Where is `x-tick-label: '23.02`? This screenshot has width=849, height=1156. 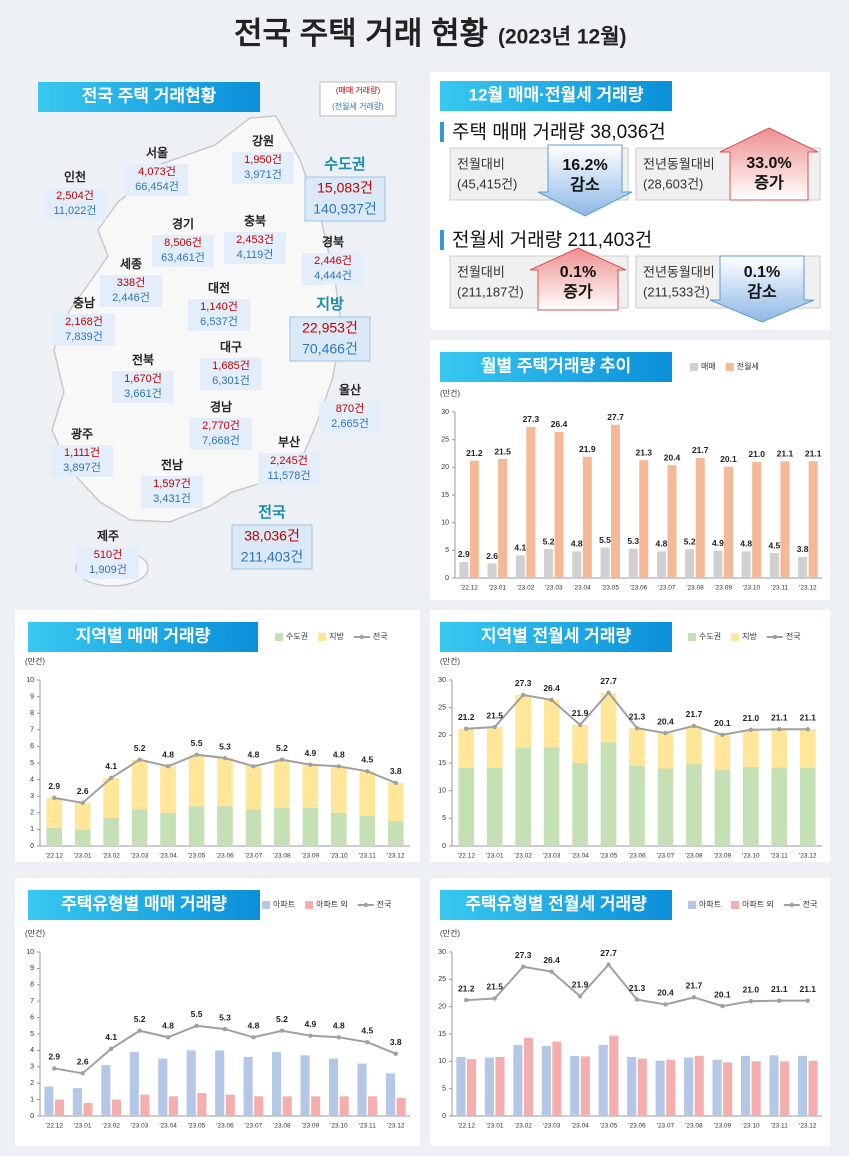
x-tick-label: '23.02 is located at coordinates (523, 1126).